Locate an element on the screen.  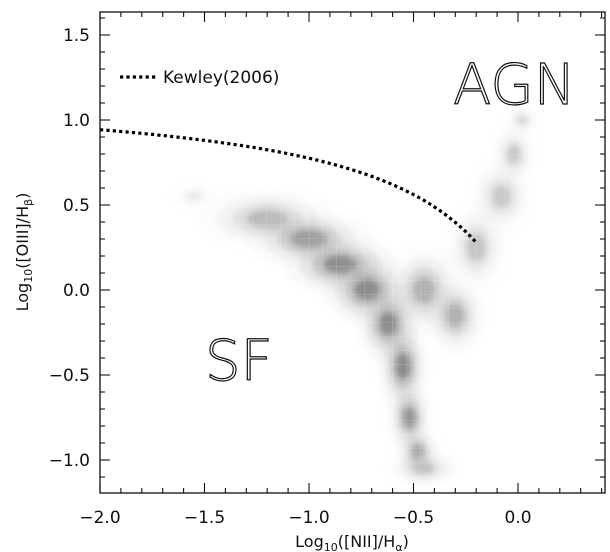
legend: Kewley(2006) is located at coordinates (199, 78).